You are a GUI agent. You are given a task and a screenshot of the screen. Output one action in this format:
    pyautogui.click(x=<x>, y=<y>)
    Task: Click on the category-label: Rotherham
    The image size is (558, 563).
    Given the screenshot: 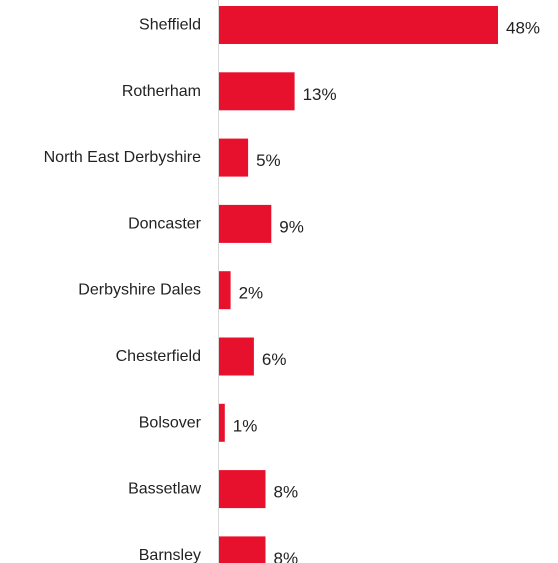 What is the action you would take?
    pyautogui.click(x=161, y=91)
    